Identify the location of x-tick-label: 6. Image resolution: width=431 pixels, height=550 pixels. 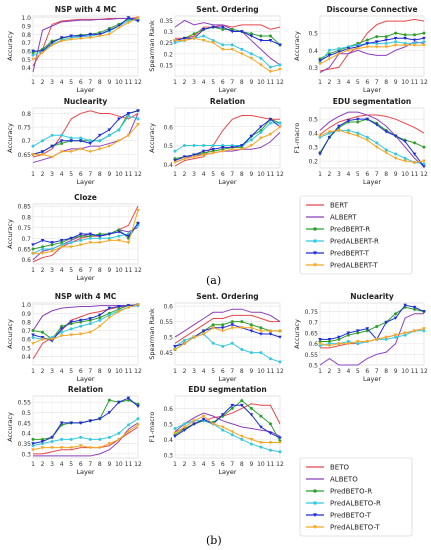
(367, 371).